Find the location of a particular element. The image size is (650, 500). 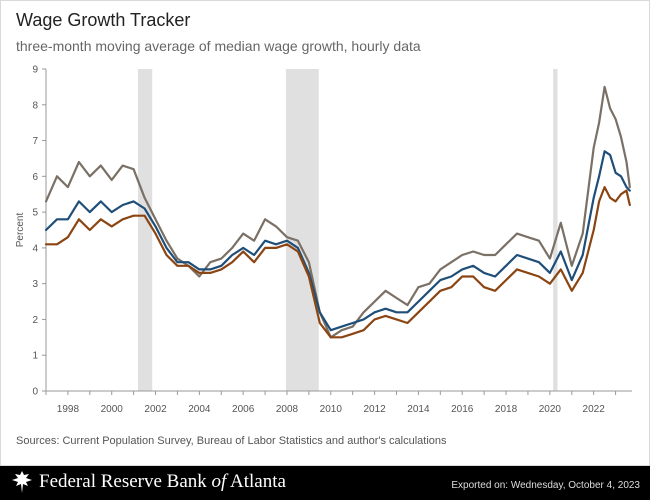

y-tick-label-3: 3 is located at coordinates (35, 284).